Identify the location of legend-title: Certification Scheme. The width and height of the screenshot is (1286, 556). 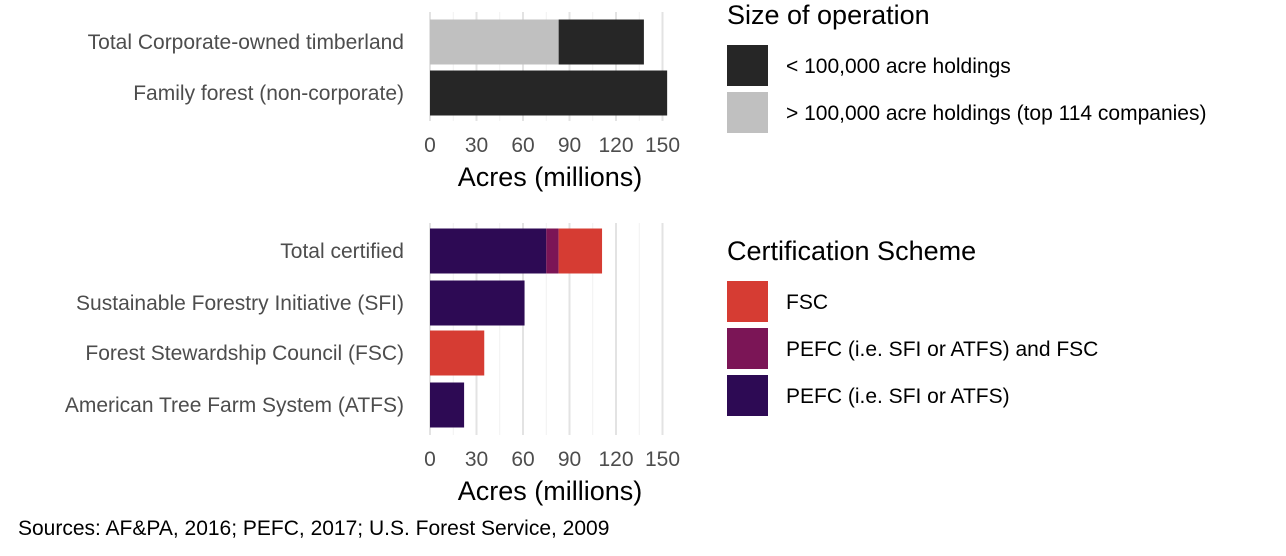
(851, 251).